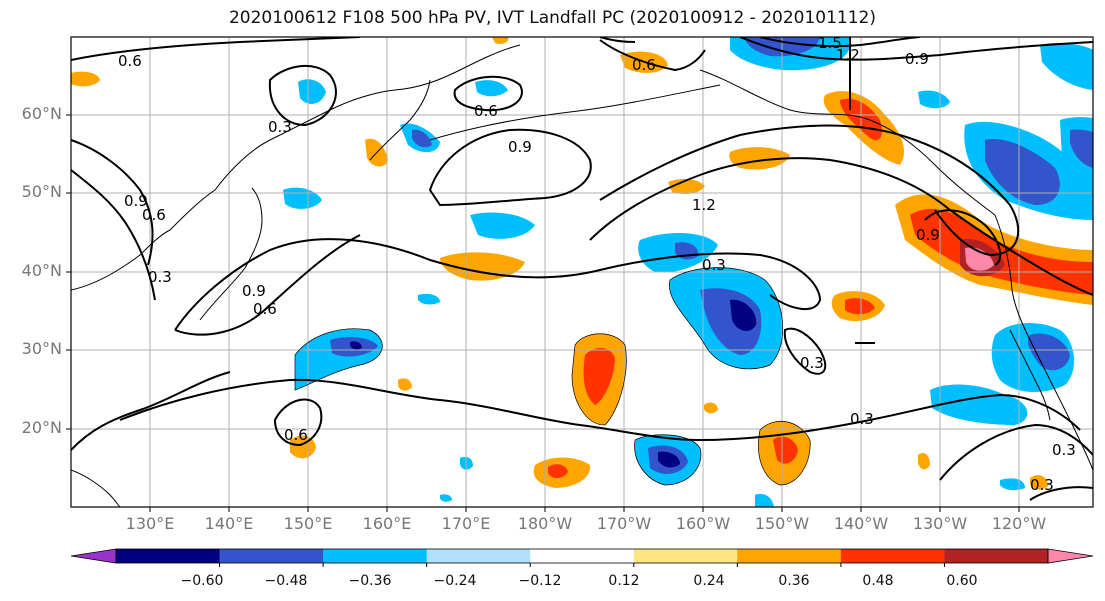 The image size is (1105, 601). What do you see at coordinates (1030, 375) in the screenshot?
I see `coastline-baja` at bounding box center [1030, 375].